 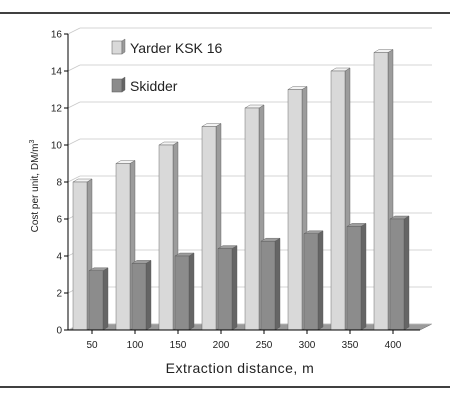 I want to click on legend: Yarder KSK 16 Skidder, so click(x=167, y=66).